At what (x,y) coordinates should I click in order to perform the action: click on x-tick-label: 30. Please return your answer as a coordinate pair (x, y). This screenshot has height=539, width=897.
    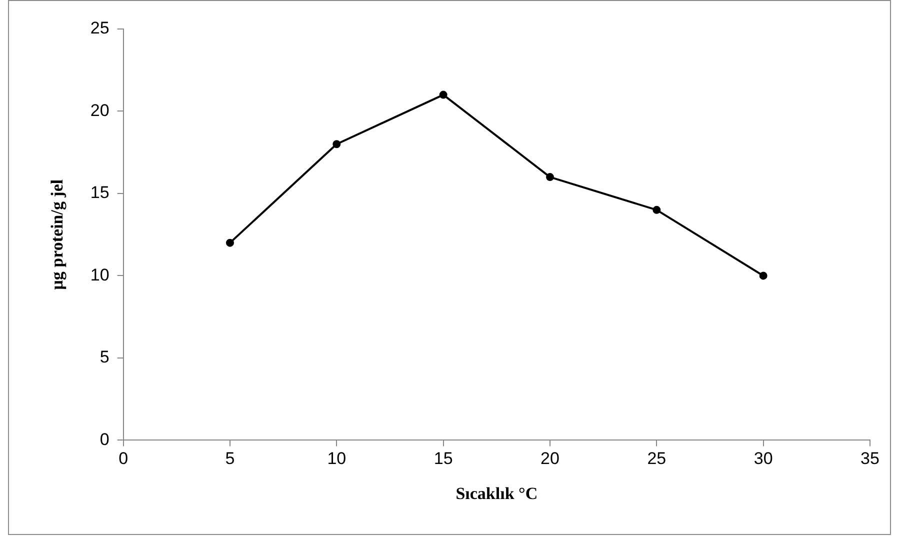
    Looking at the image, I should click on (763, 458).